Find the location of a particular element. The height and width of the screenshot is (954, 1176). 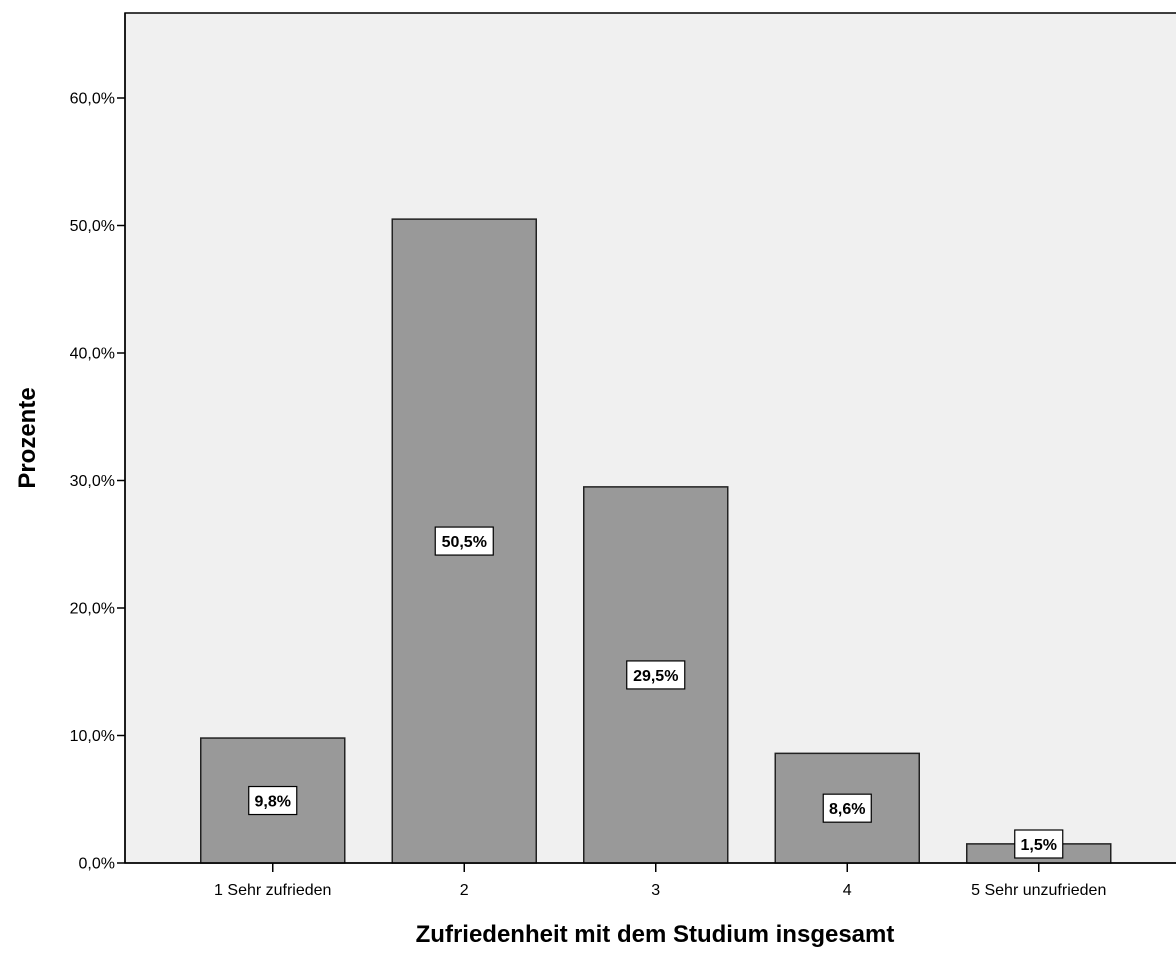

x-tick-label: 3 is located at coordinates (655, 890).